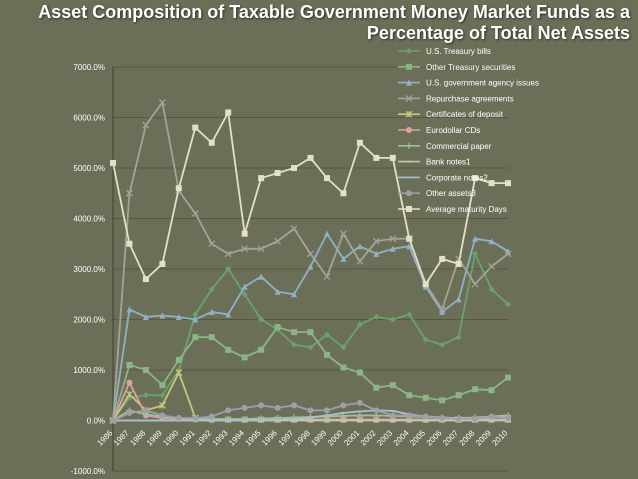 The width and height of the screenshot is (638, 479). I want to click on x-tick-label: 1993, so click(220, 437).